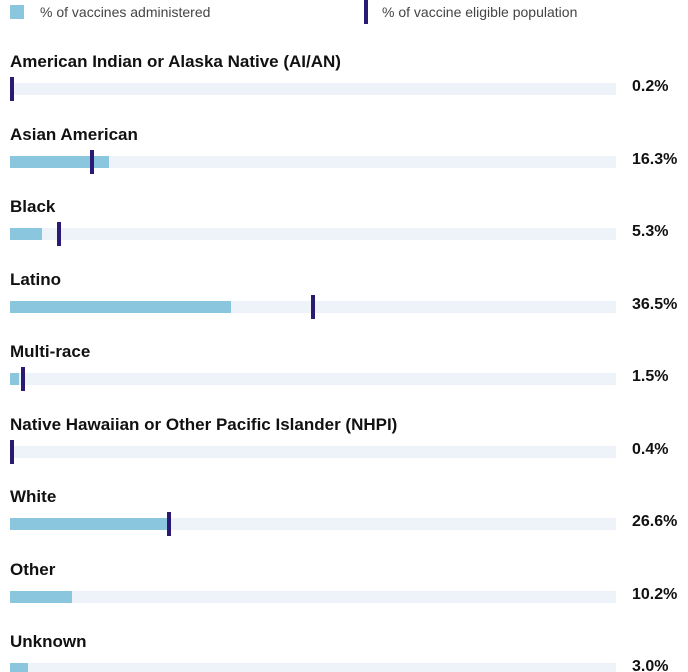  I want to click on category-label: Multi-race, so click(50, 351).